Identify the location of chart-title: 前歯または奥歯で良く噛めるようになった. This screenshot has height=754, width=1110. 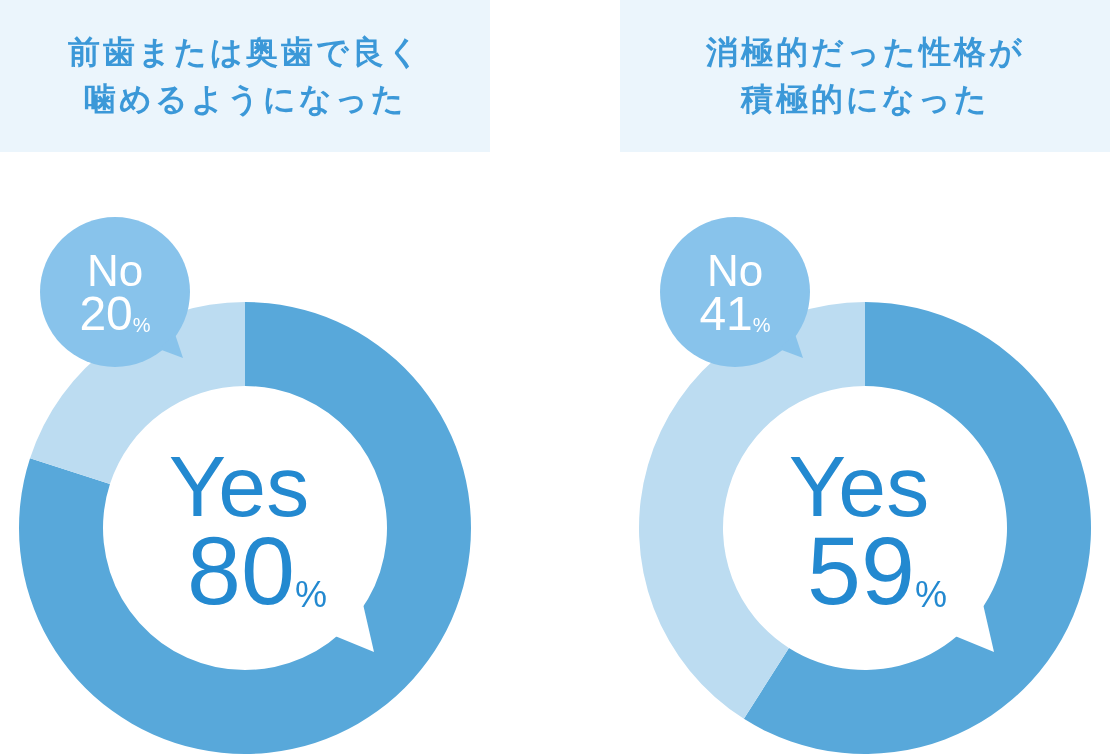
(245, 76).